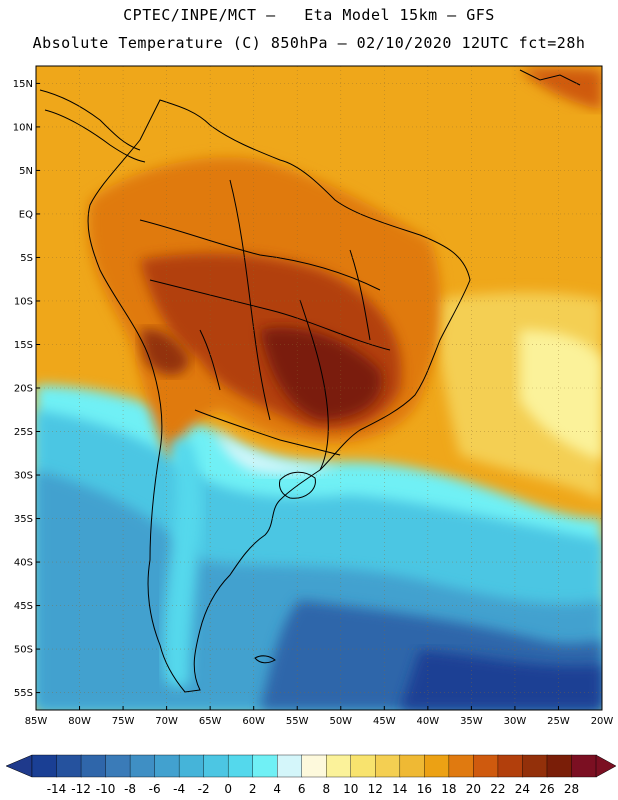 The height and width of the screenshot is (800, 618). Describe the element at coordinates (302, 789) in the screenshot. I see `colorbar-label: 6` at that location.